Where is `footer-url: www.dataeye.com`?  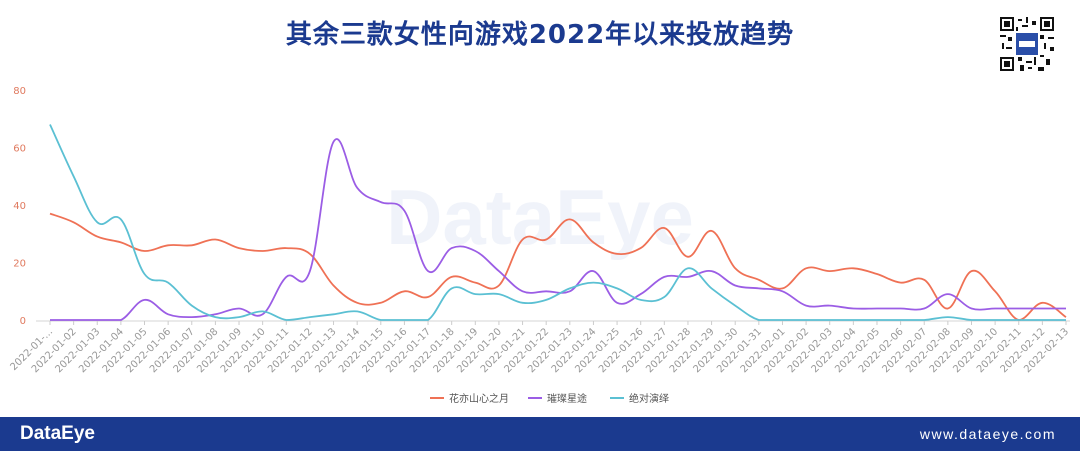
footer-url: www.dataeye.com is located at coordinates (987, 434).